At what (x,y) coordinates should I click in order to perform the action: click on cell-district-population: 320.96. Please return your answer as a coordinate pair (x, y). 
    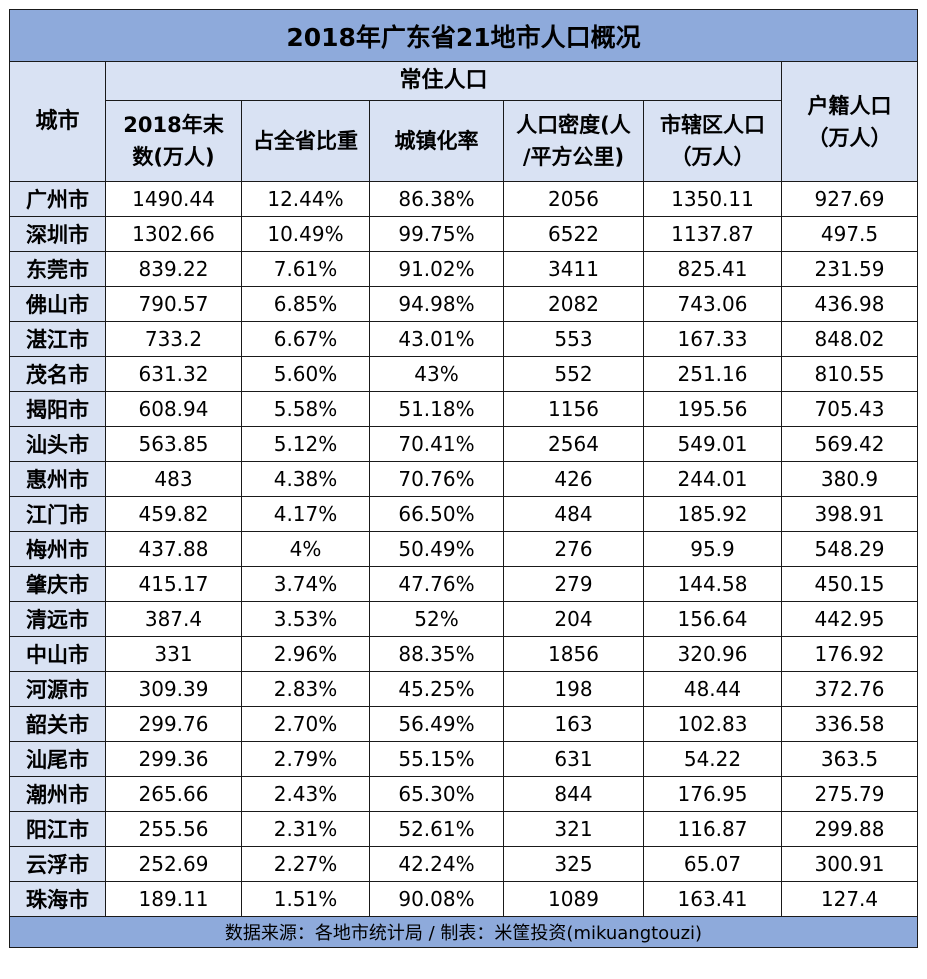
    Looking at the image, I should click on (712, 654).